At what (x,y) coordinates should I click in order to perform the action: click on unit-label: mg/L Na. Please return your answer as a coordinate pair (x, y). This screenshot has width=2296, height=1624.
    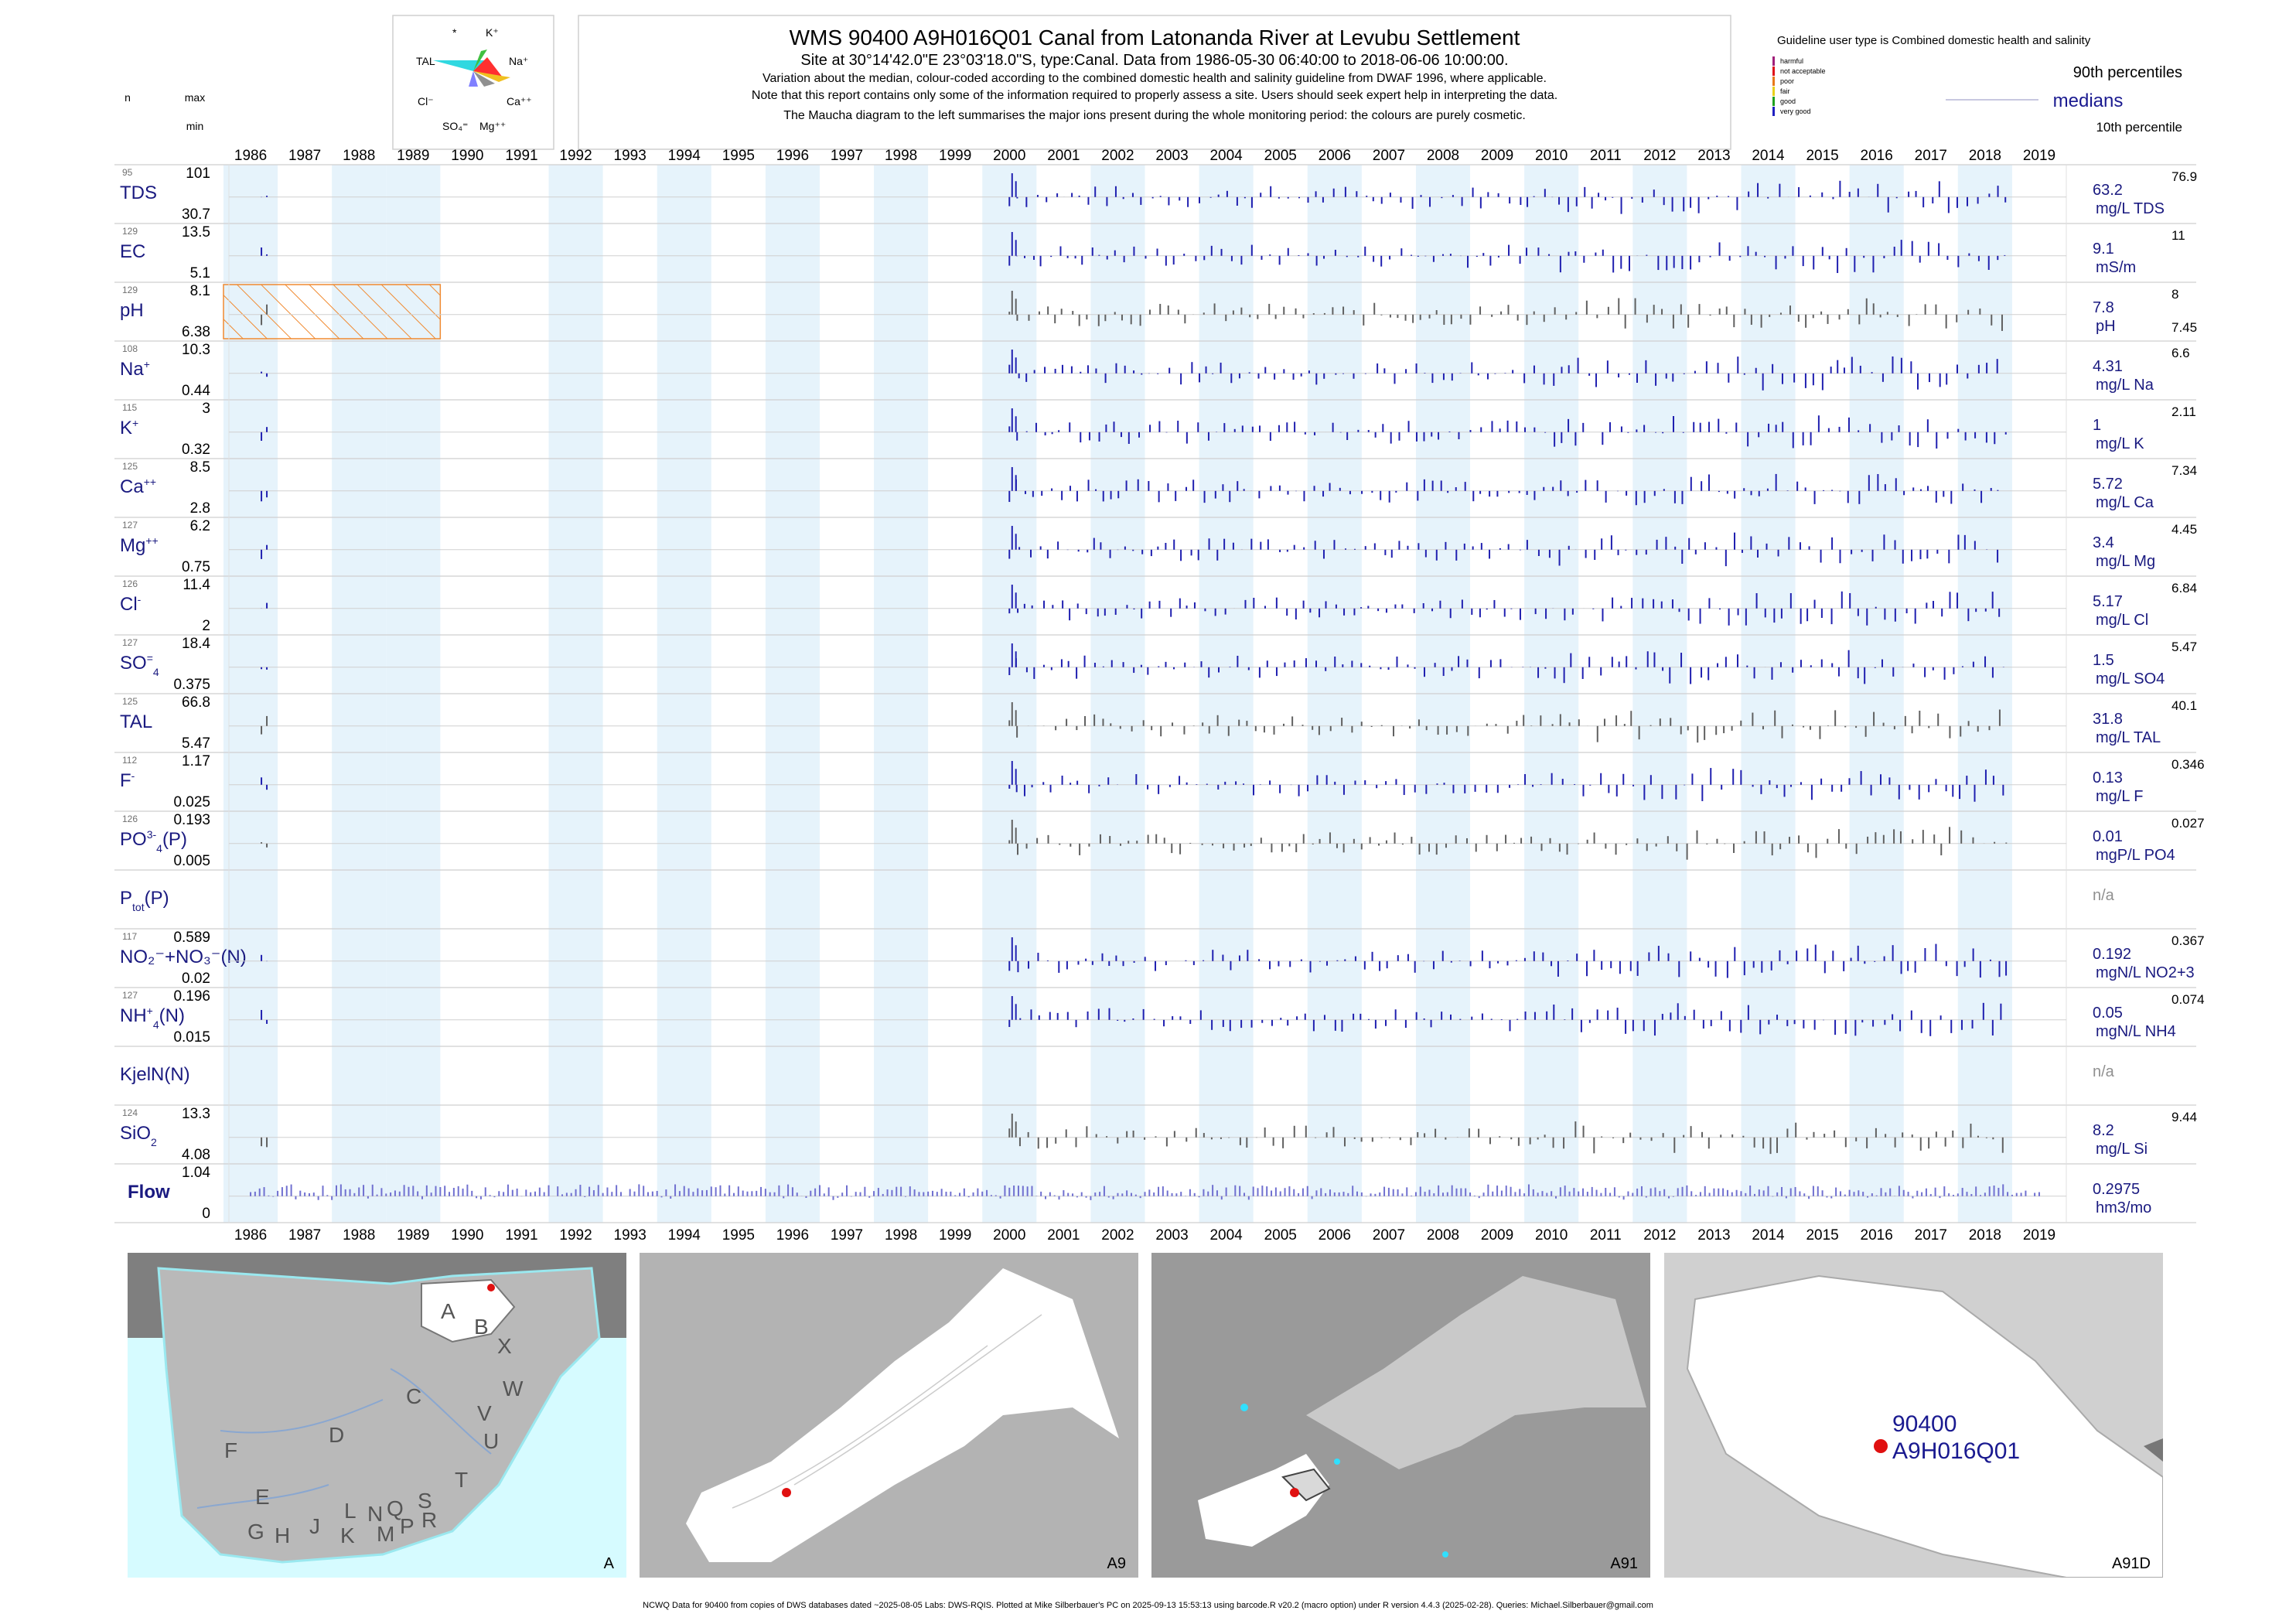
    Looking at the image, I should click on (2125, 385).